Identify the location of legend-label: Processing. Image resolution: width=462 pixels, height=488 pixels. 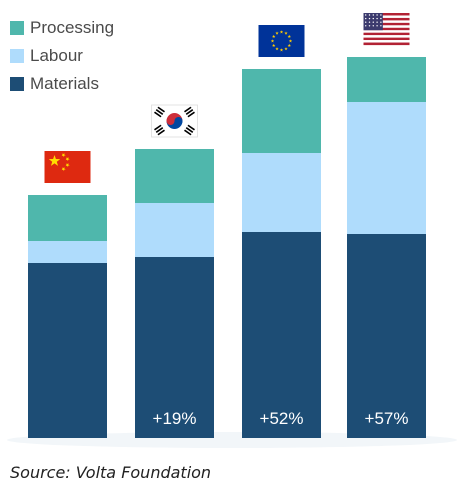
(72, 27).